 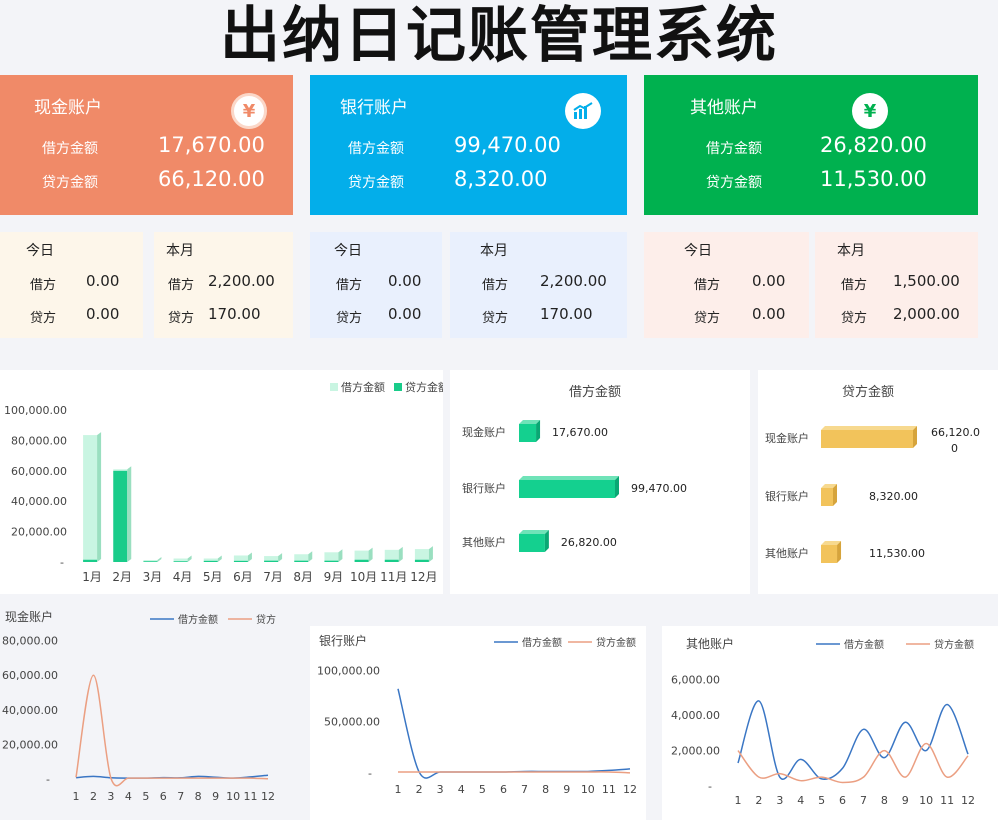 I want to click on credit-label: 贷方金额, so click(x=376, y=183).